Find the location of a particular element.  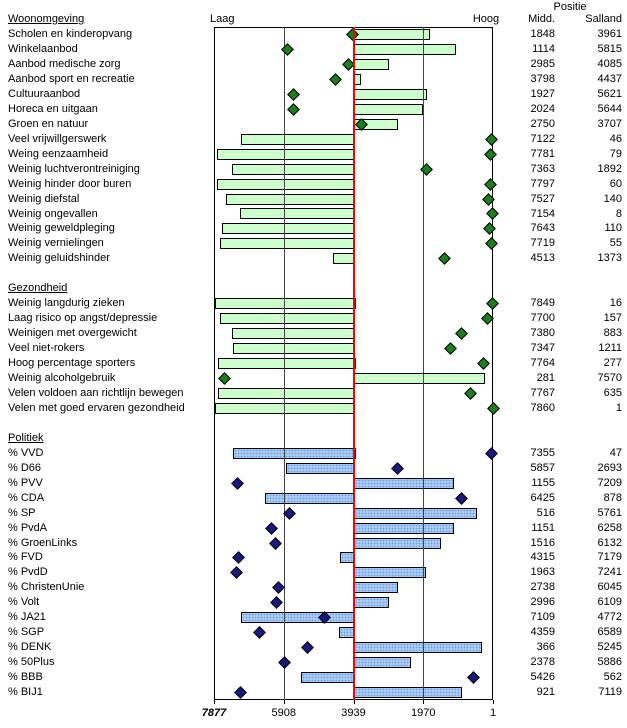

row-label: Aanbod medische zorg is located at coordinates (64, 63).